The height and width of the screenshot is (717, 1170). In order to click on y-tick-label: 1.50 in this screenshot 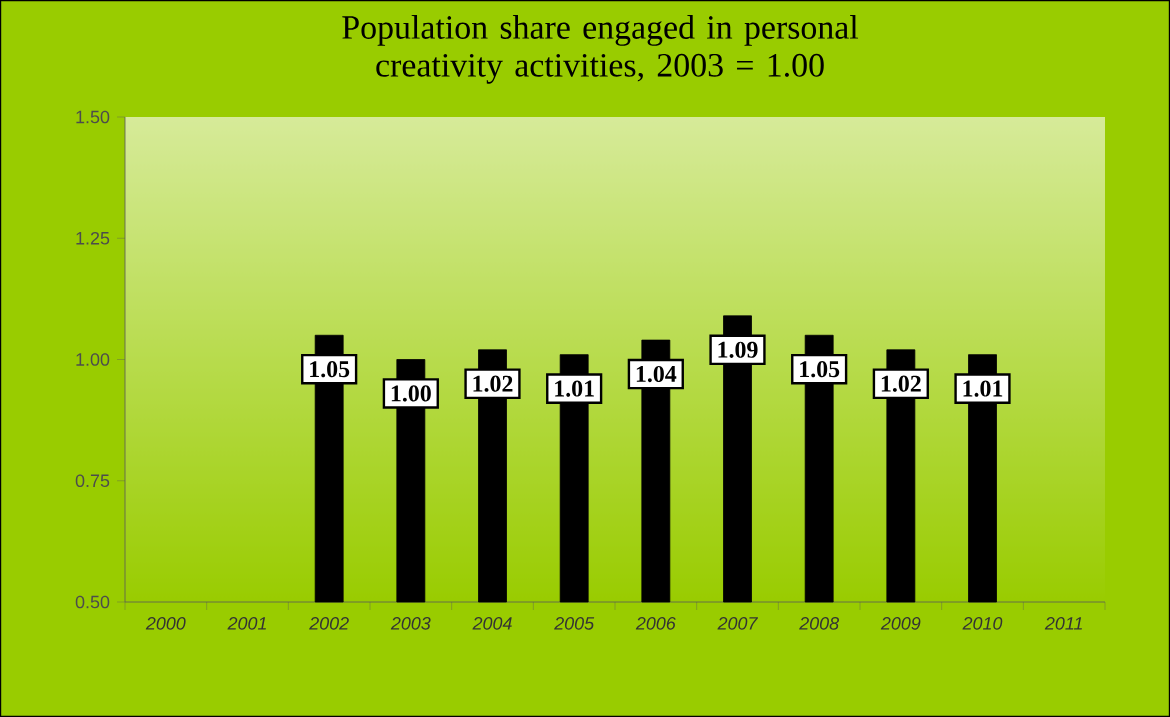, I will do `click(93, 117)`.